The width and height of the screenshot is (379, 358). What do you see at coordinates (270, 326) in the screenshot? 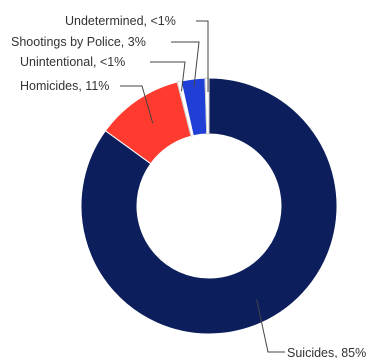
I see `leader-suicides` at bounding box center [270, 326].